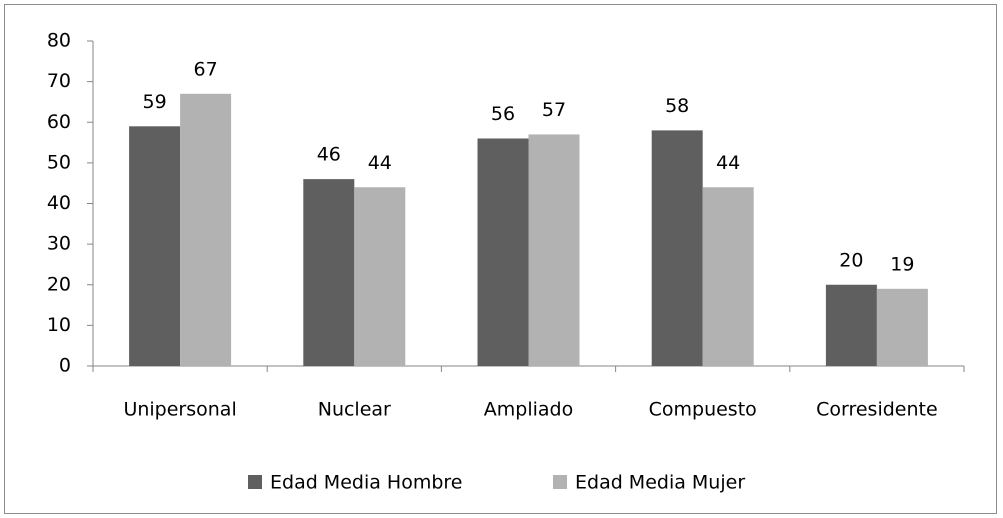  I want to click on data-label: 46, so click(329, 155).